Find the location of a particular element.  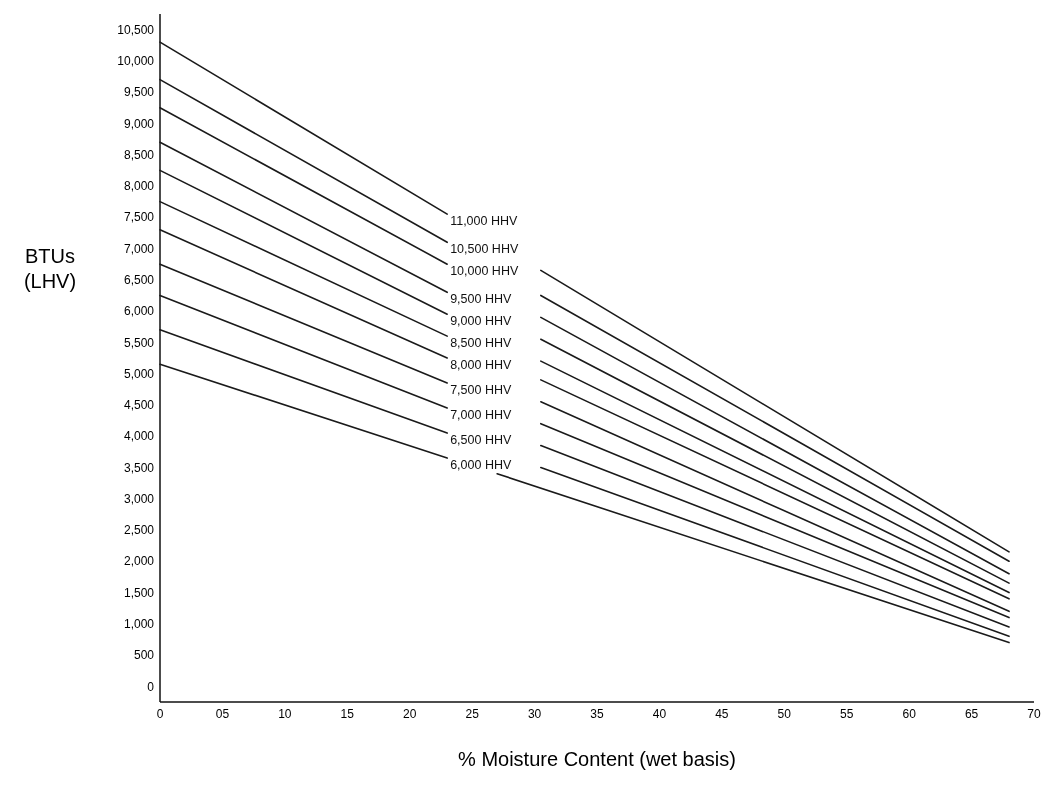

series-label: 10,500 HHV is located at coordinates (484, 249).